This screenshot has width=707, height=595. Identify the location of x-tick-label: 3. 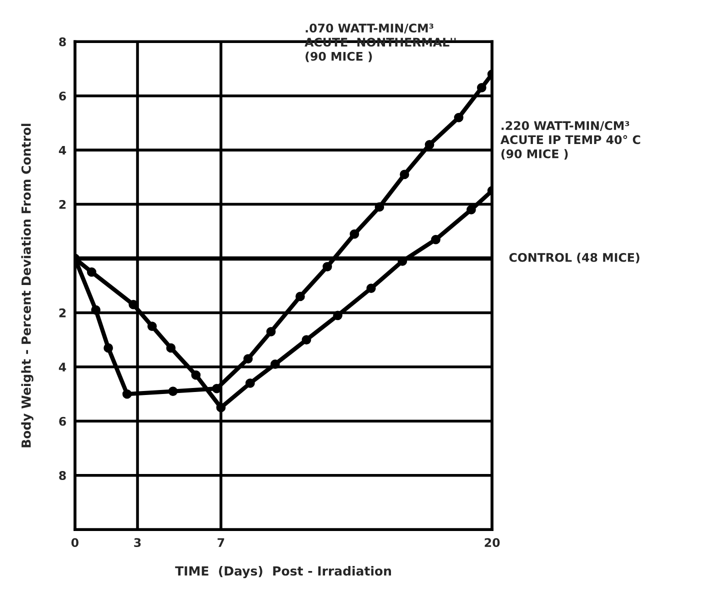
(137, 543).